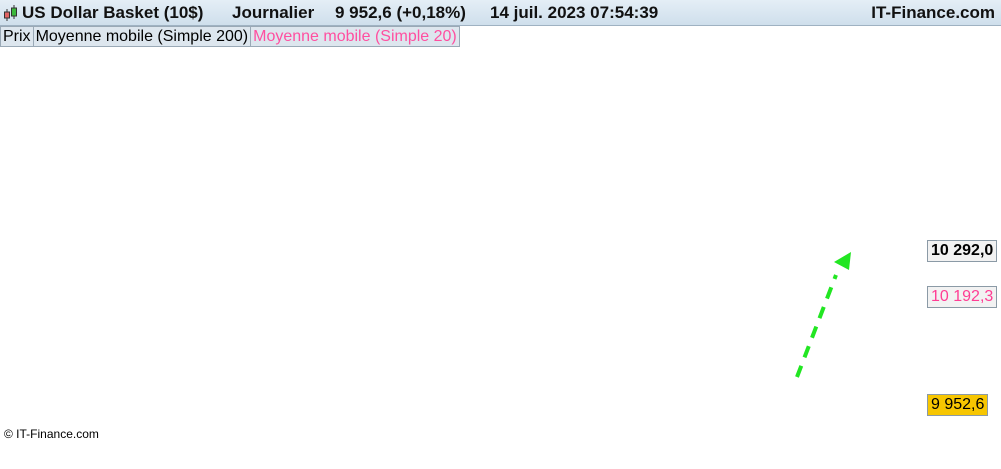  I want to click on period: Journalier, so click(273, 12).